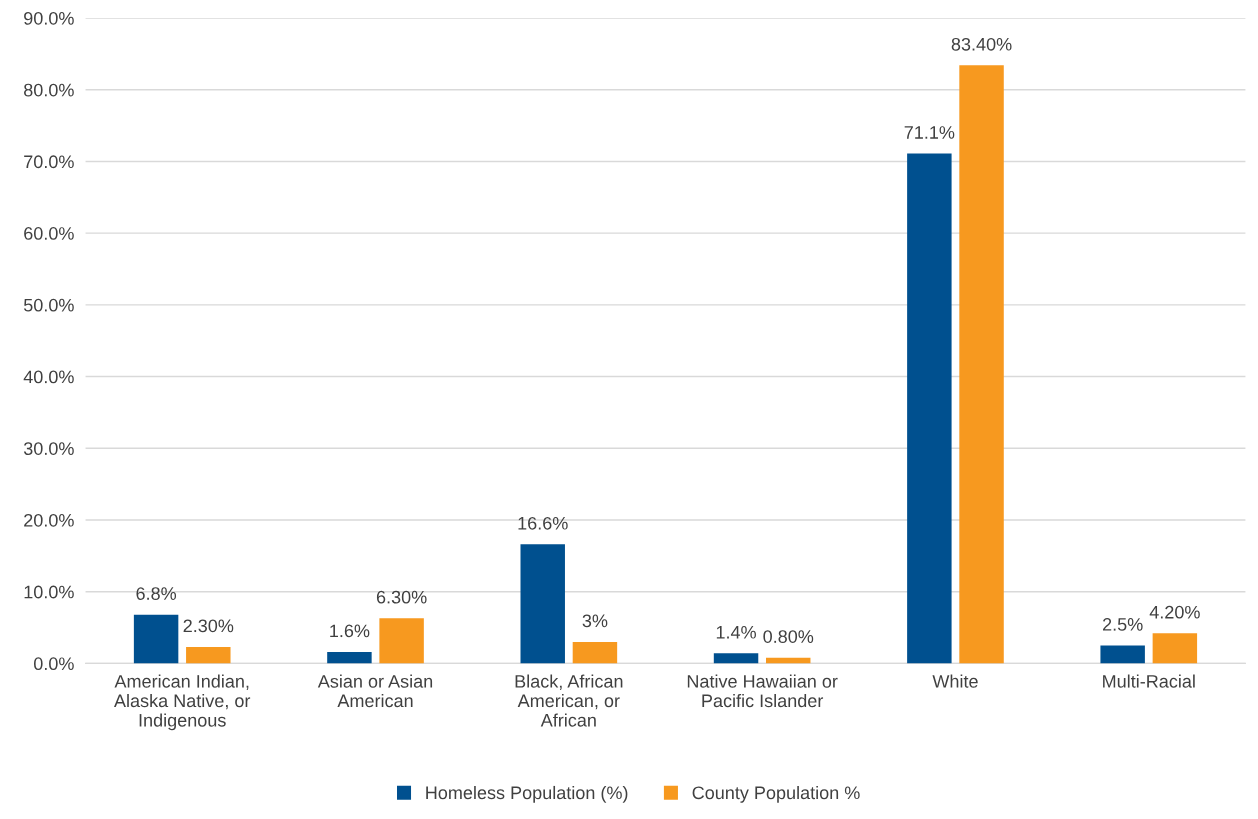 This screenshot has height=819, width=1258. I want to click on y-tick-label: 70.0%, so click(49, 162).